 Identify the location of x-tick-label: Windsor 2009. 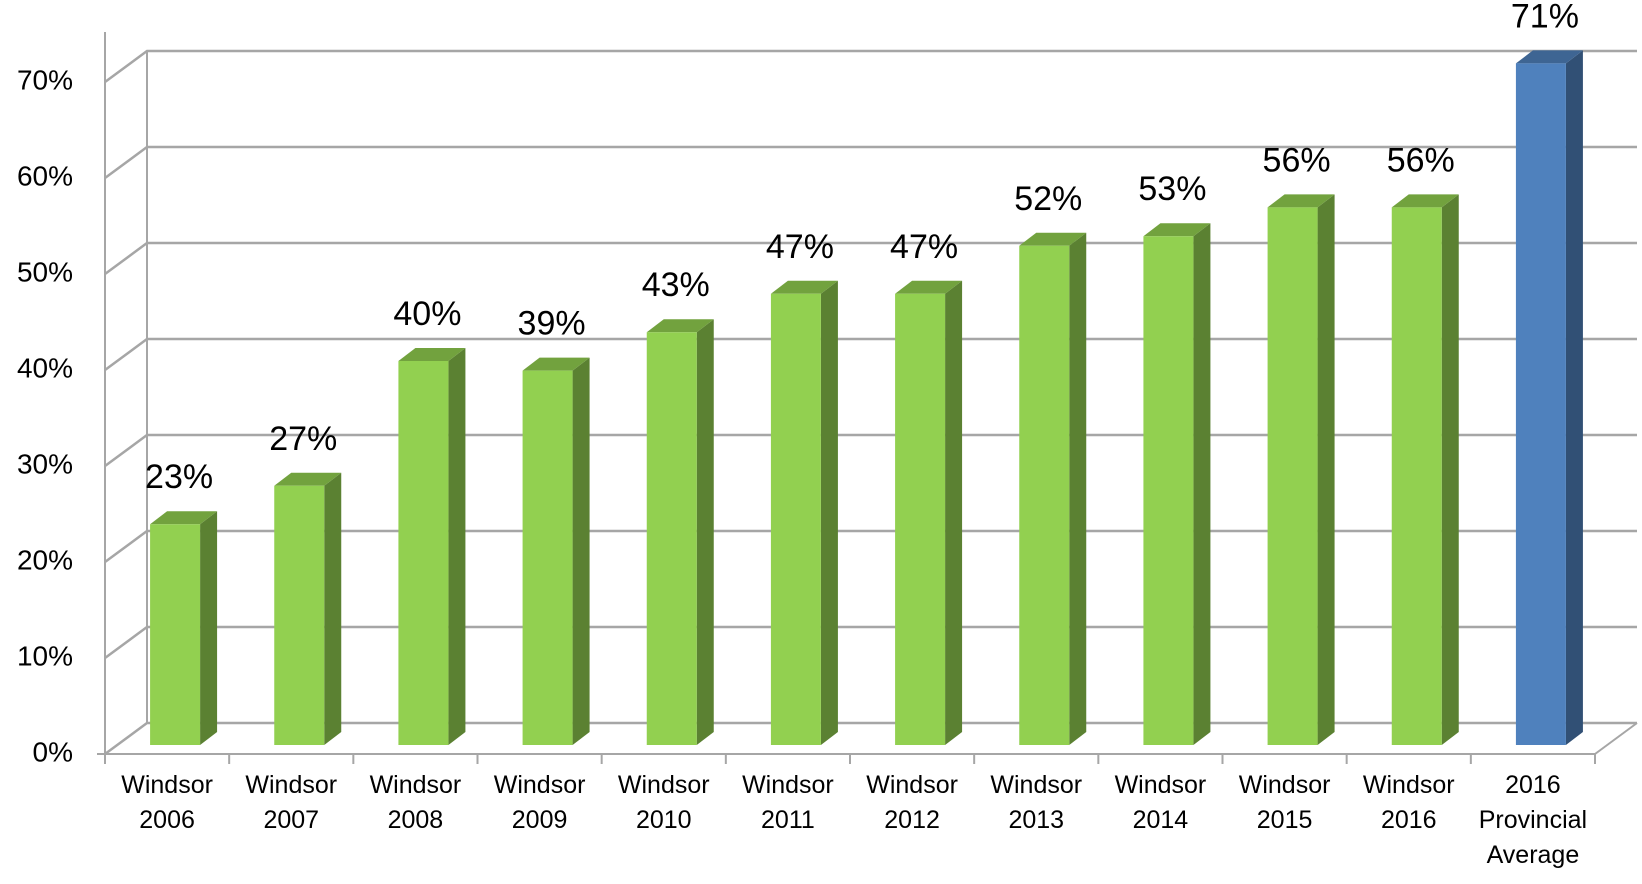
(539, 802).